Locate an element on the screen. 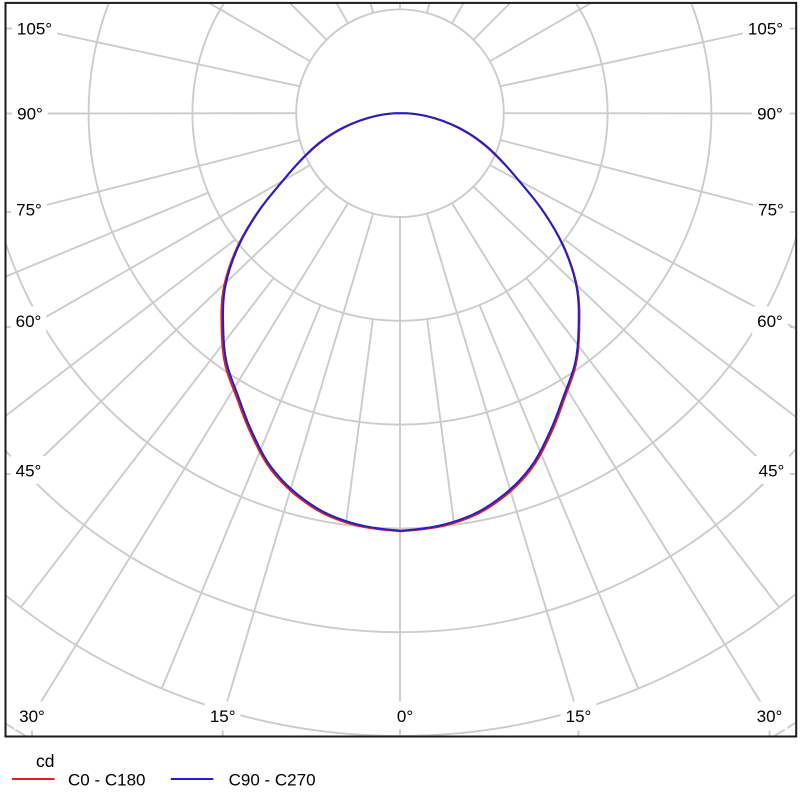 The height and width of the screenshot is (805, 800). svg-text: 0° is located at coordinates (405, 716).